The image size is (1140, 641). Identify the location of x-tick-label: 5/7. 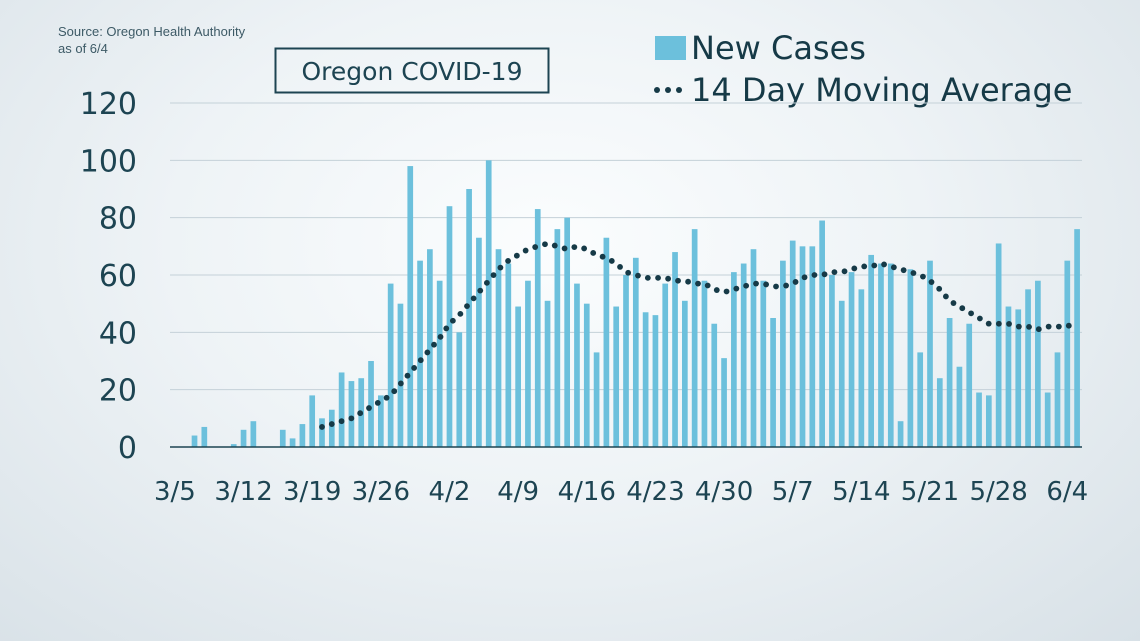
(793, 492).